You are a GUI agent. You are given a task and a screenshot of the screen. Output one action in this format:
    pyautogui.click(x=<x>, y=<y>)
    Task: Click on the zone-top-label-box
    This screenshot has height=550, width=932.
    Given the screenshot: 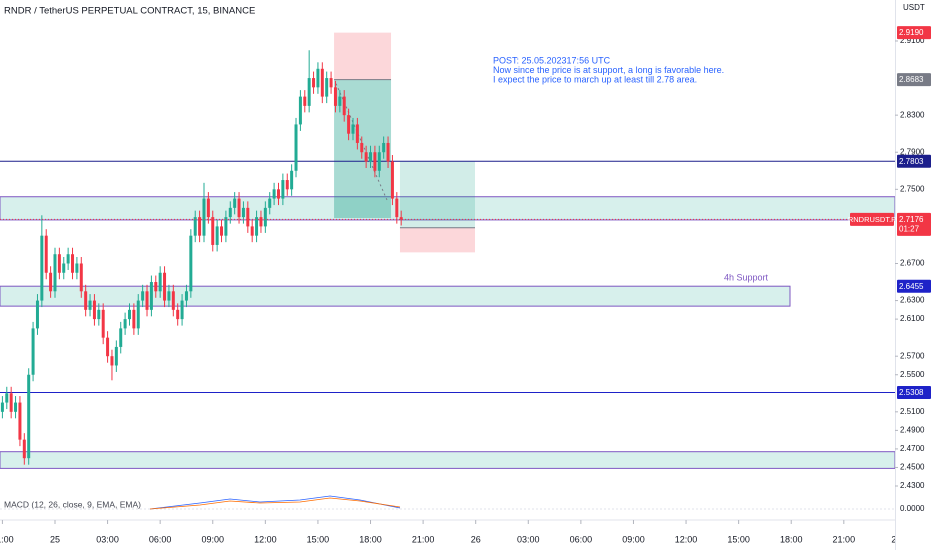 What is the action you would take?
    pyautogui.click(x=914, y=286)
    